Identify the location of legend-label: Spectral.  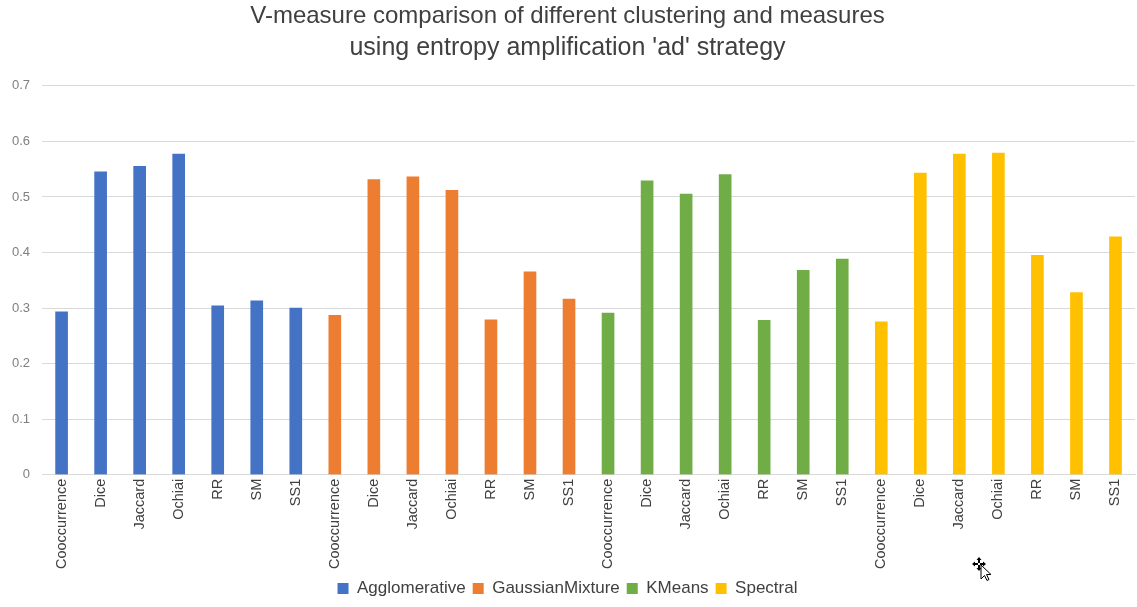
(766, 588).